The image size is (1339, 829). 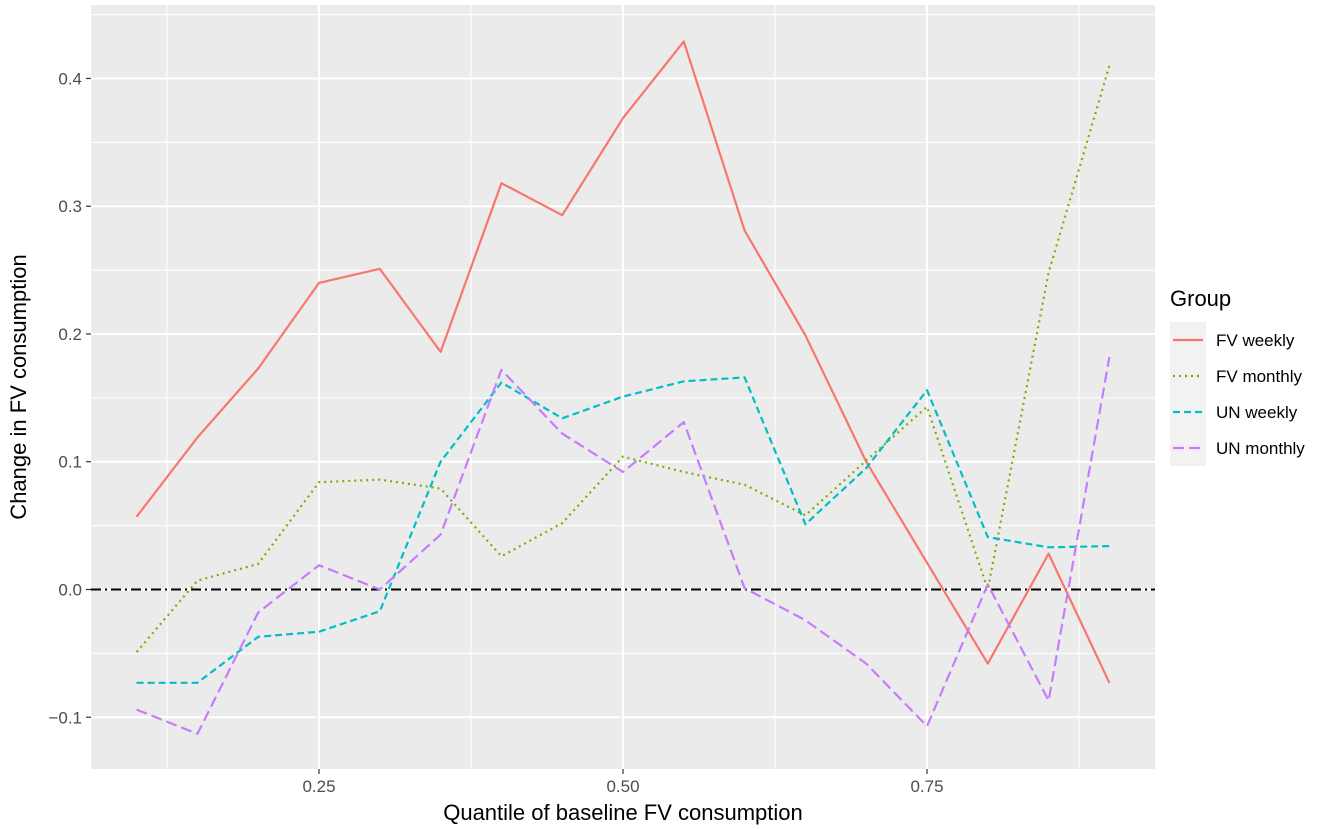 What do you see at coordinates (70, 462) in the screenshot?
I see `y-tick-label: 0.1` at bounding box center [70, 462].